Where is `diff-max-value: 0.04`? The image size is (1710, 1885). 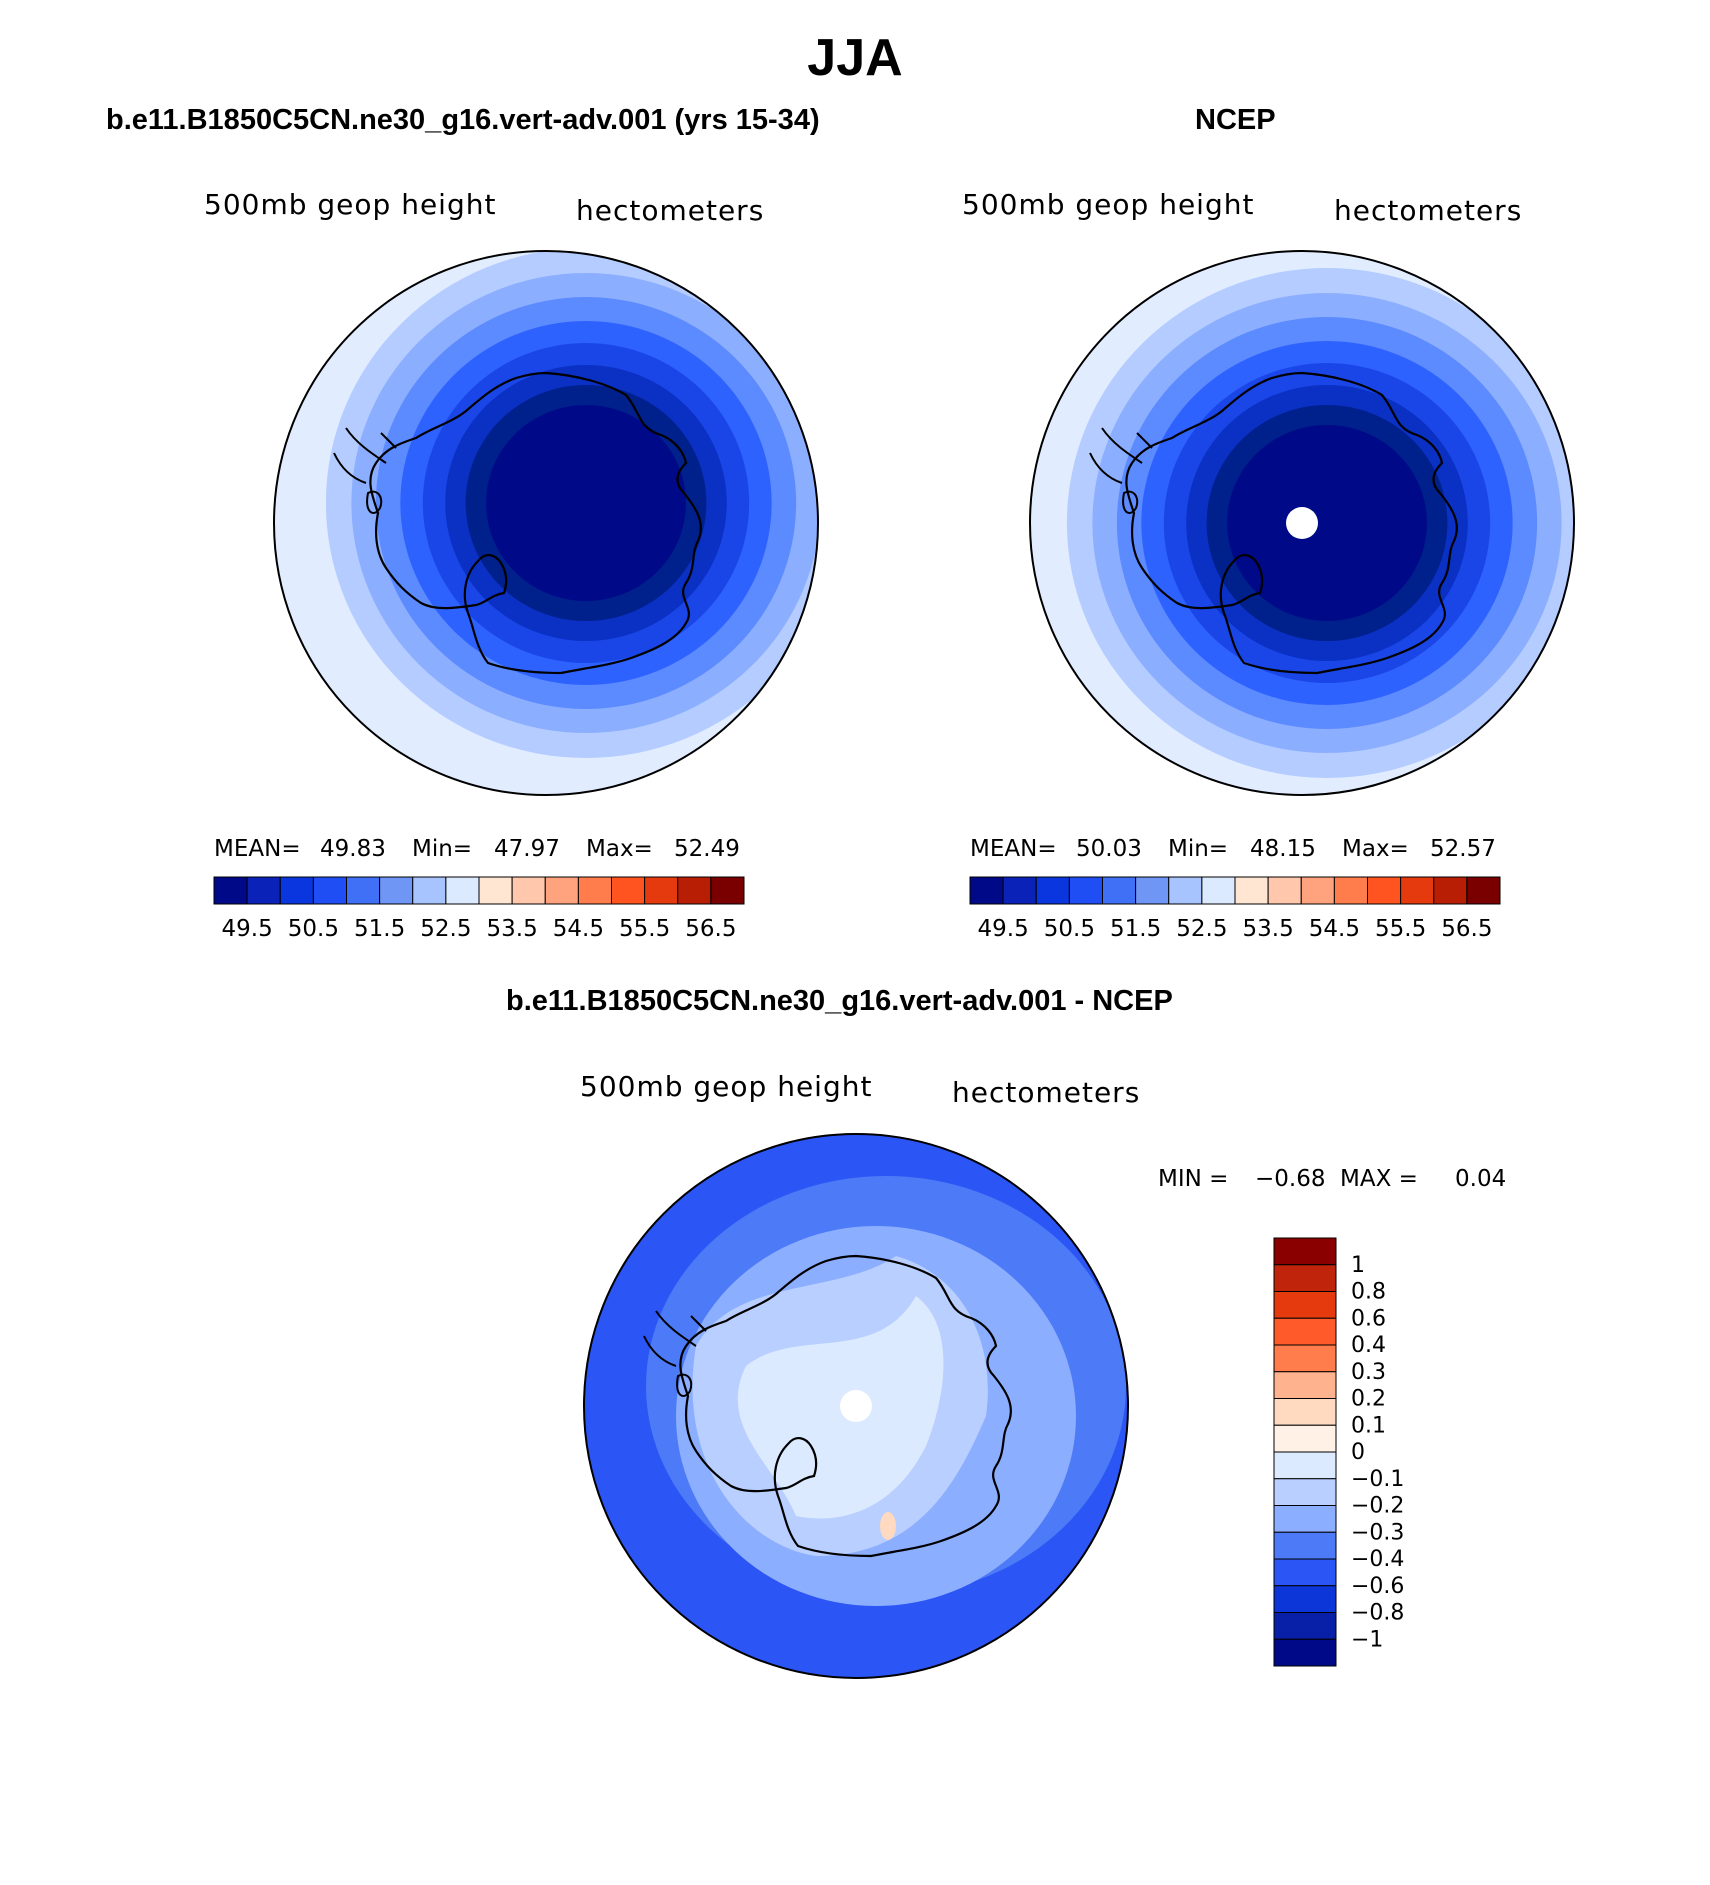
diff-max-value: 0.04 is located at coordinates (1481, 1179).